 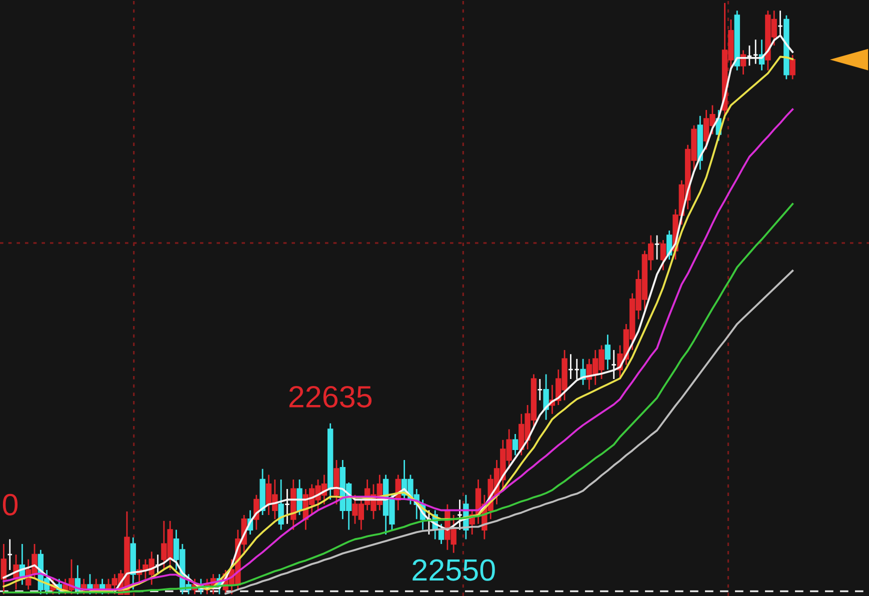 What do you see at coordinates (330, 397) in the screenshot?
I see `annotation: 22635` at bounding box center [330, 397].